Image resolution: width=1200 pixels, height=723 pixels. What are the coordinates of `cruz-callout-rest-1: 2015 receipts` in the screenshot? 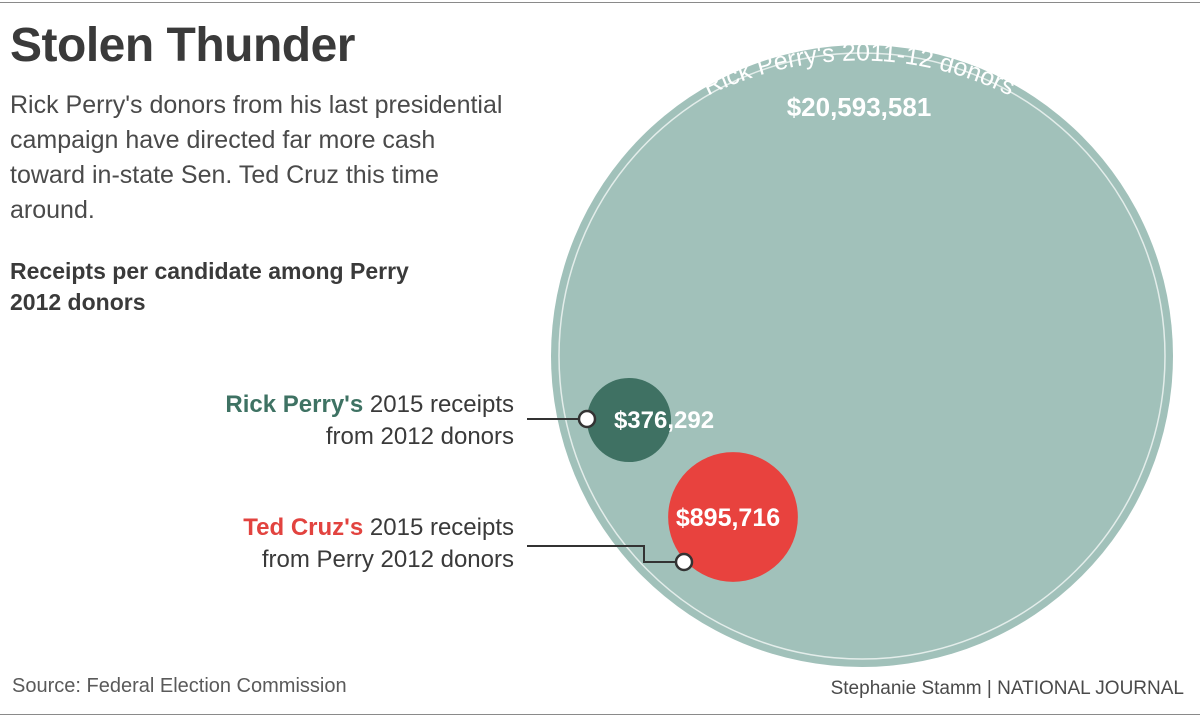 It's located at (438, 527).